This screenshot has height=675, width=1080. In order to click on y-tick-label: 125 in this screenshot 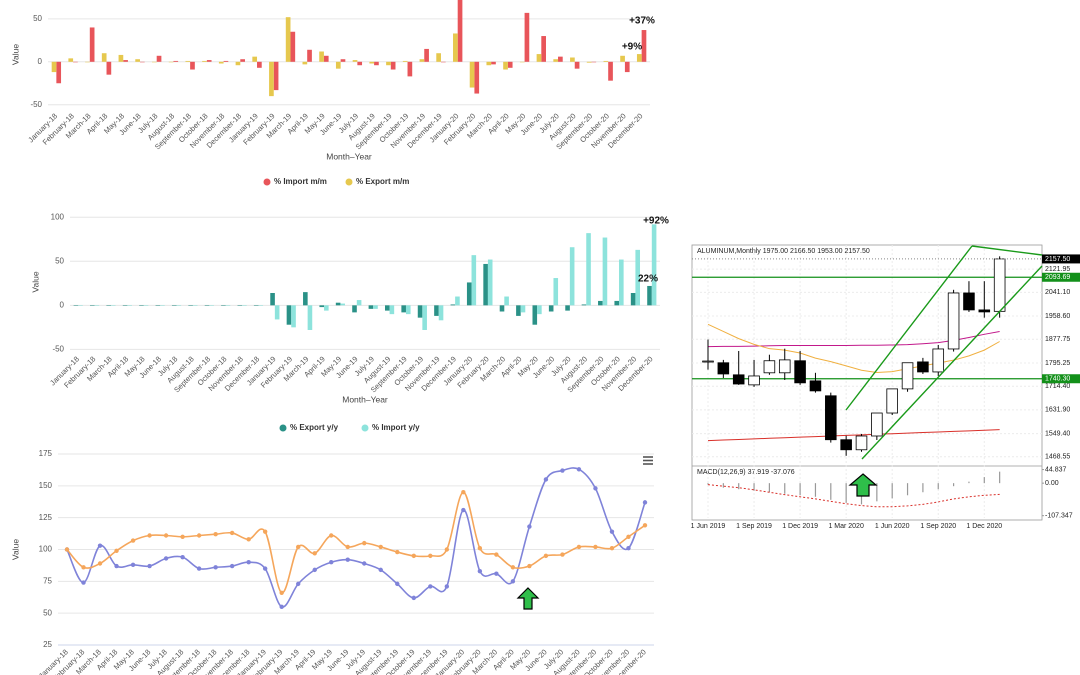, I will do `click(46, 517)`.